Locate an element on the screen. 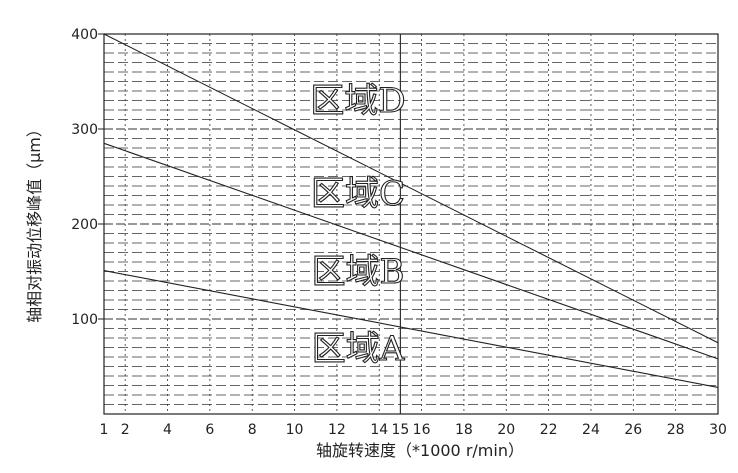 Image resolution: width=738 pixels, height=473 pixels. y-tick-label: 100 is located at coordinates (84, 320).